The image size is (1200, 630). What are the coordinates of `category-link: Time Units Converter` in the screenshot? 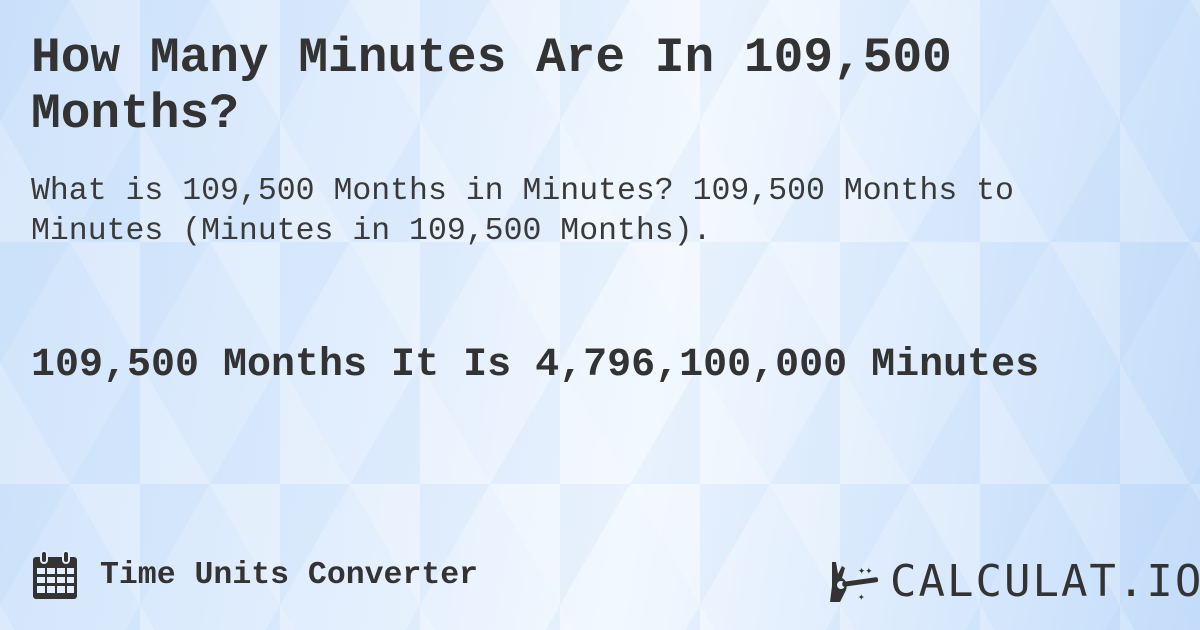 It's located at (255, 575).